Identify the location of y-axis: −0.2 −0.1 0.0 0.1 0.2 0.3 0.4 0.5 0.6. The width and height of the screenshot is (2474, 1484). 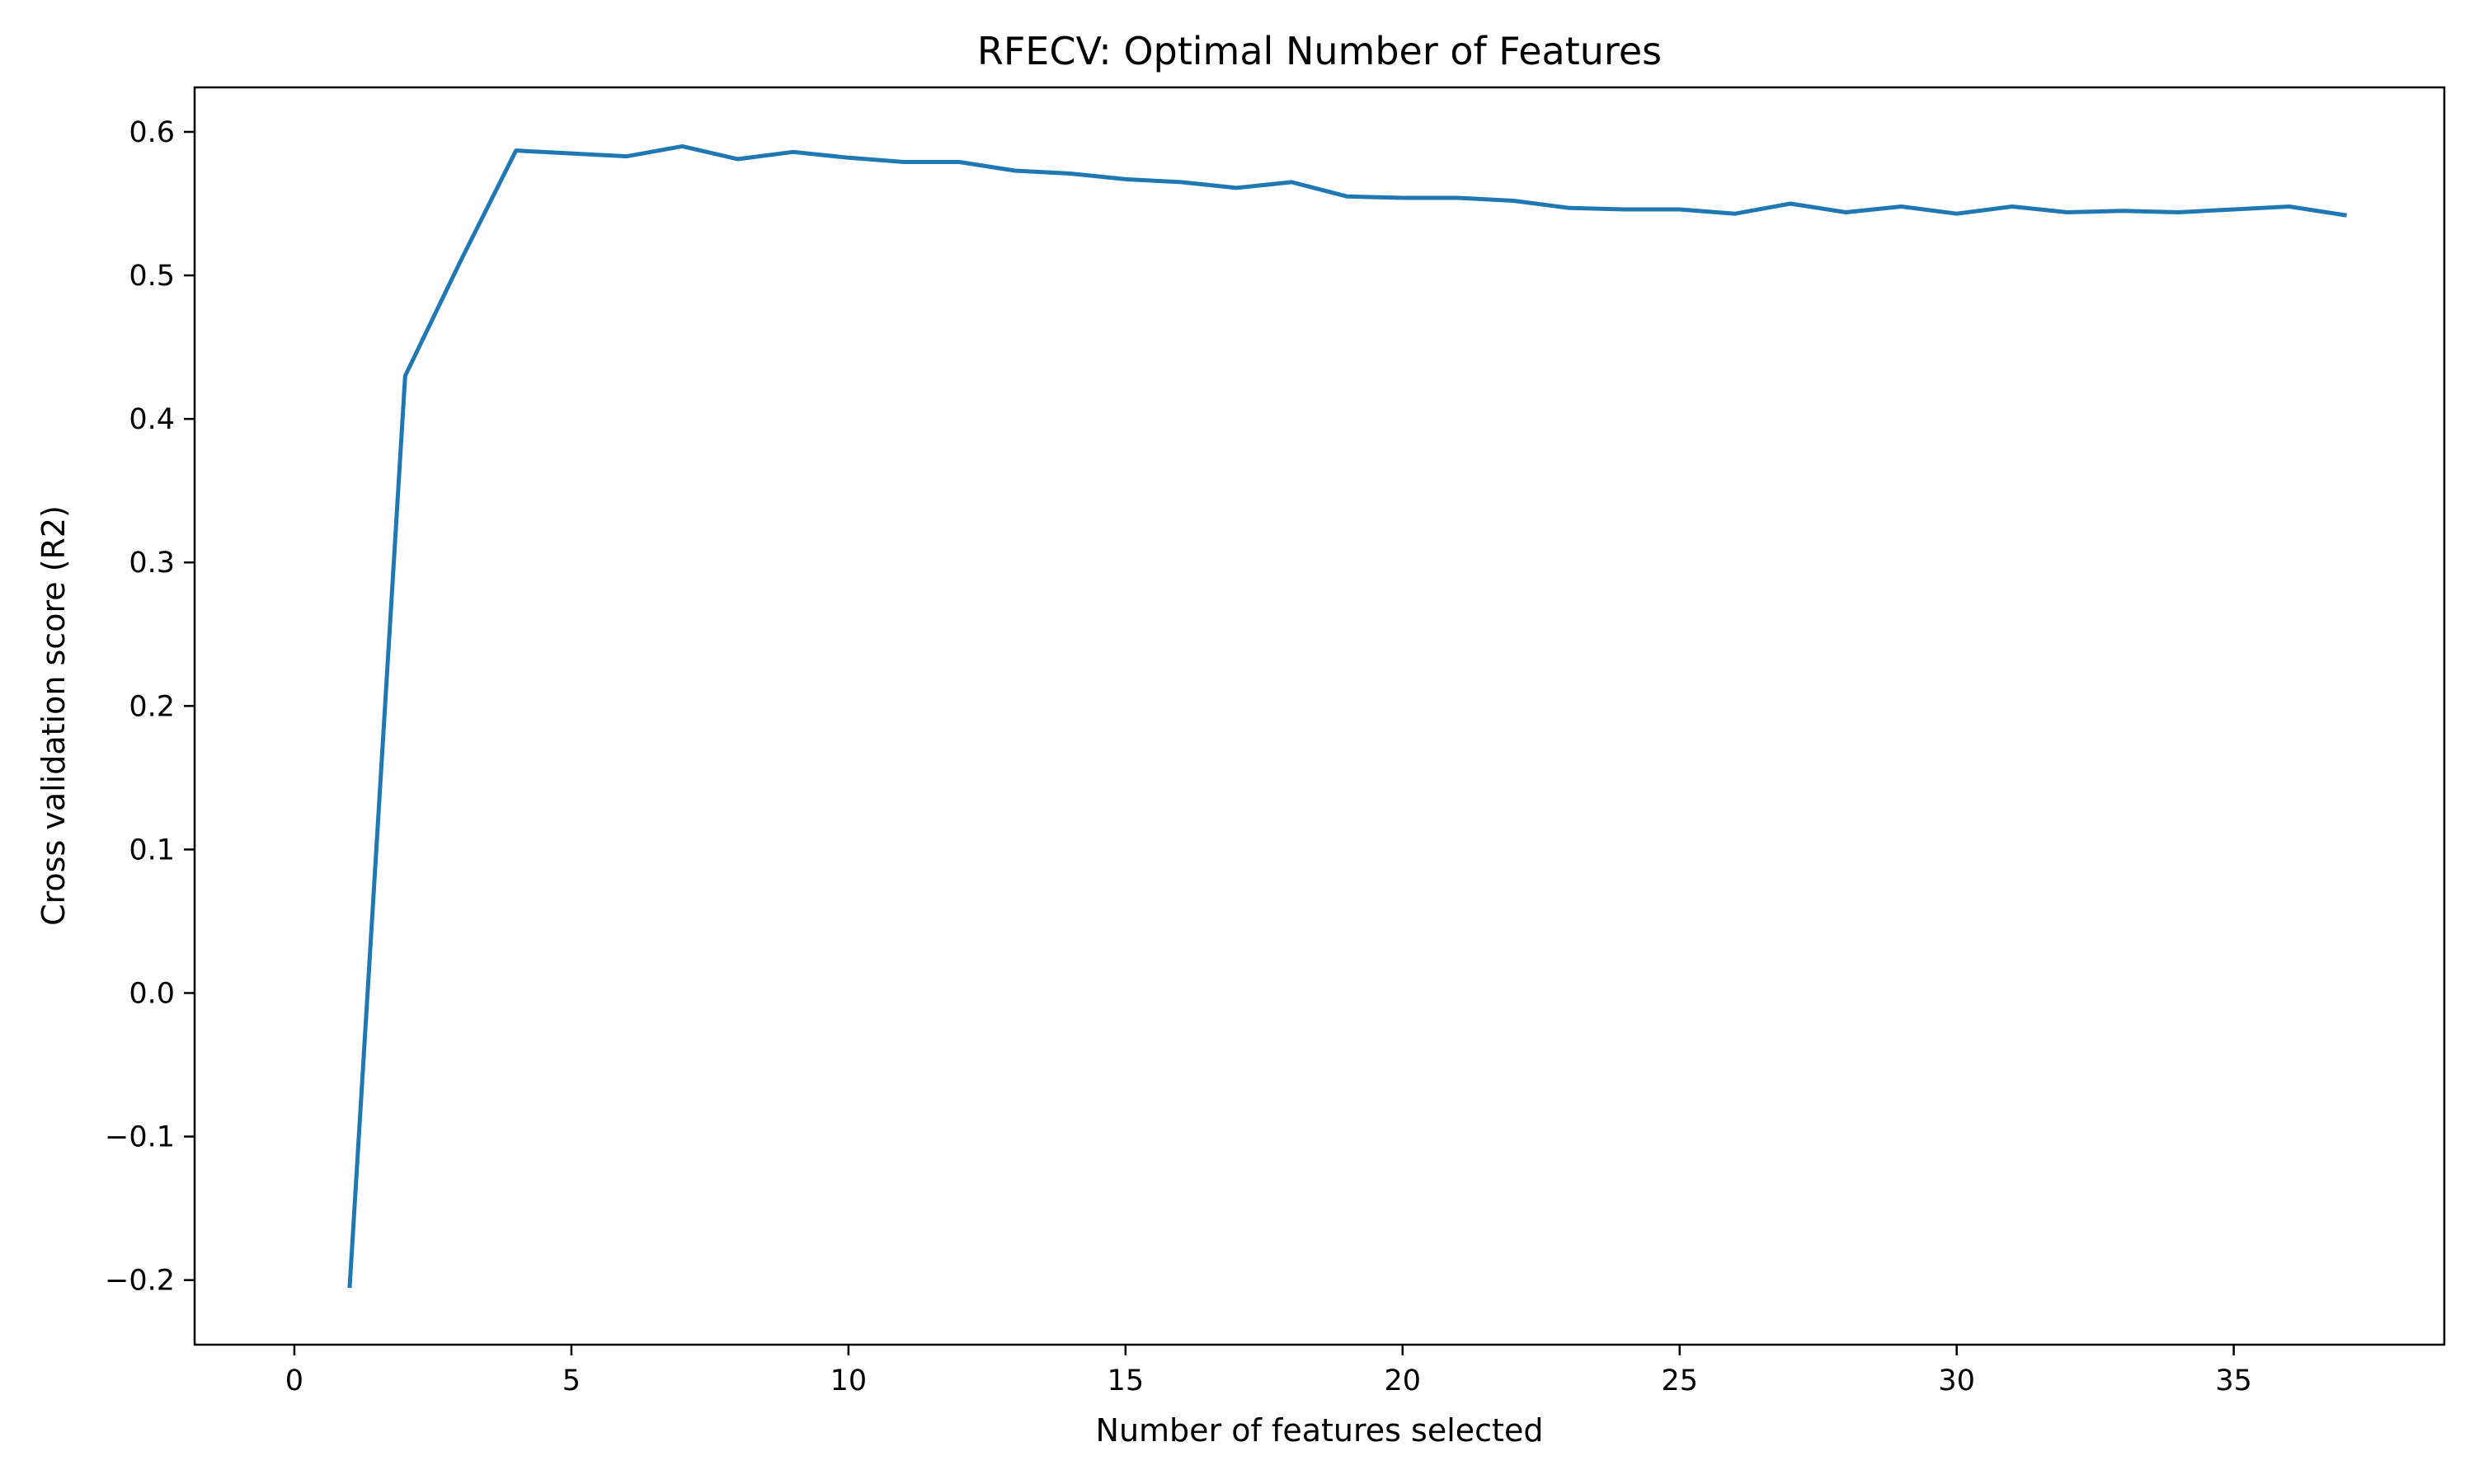
(150, 707).